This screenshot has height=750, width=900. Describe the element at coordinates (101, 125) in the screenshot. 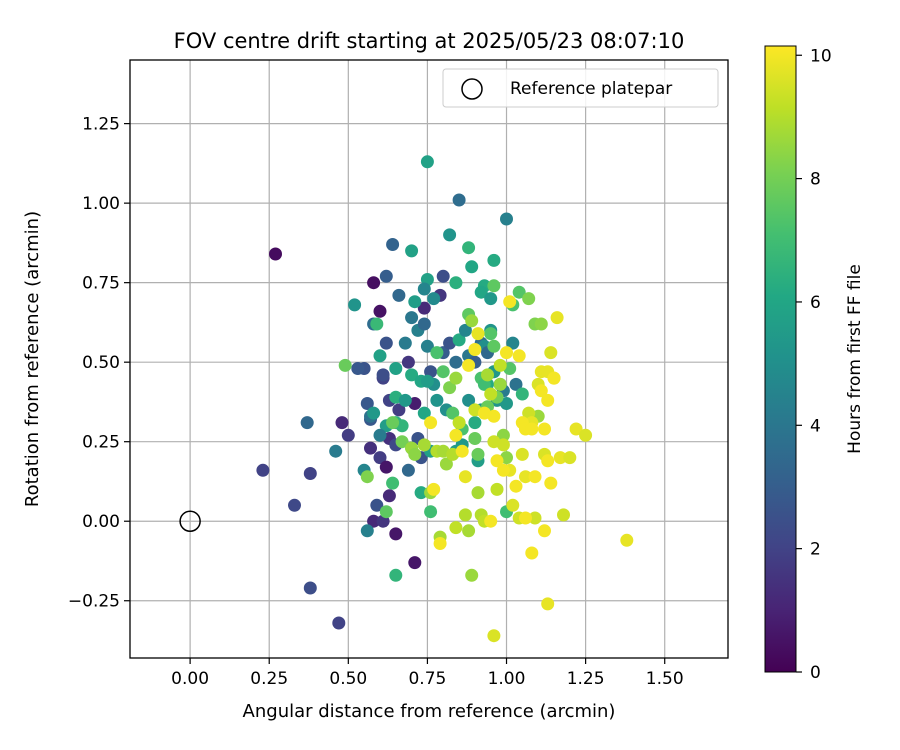

I see `y-tick-label: 1.25` at that location.